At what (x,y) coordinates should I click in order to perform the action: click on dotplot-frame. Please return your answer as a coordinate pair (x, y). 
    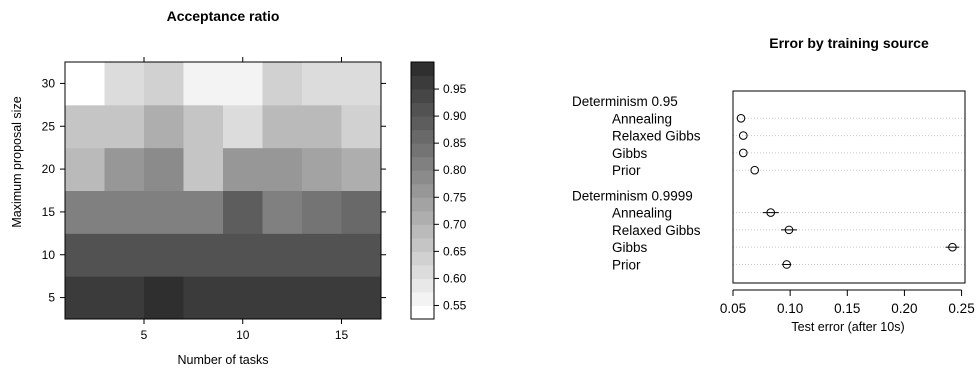
    Looking at the image, I should click on (849, 187).